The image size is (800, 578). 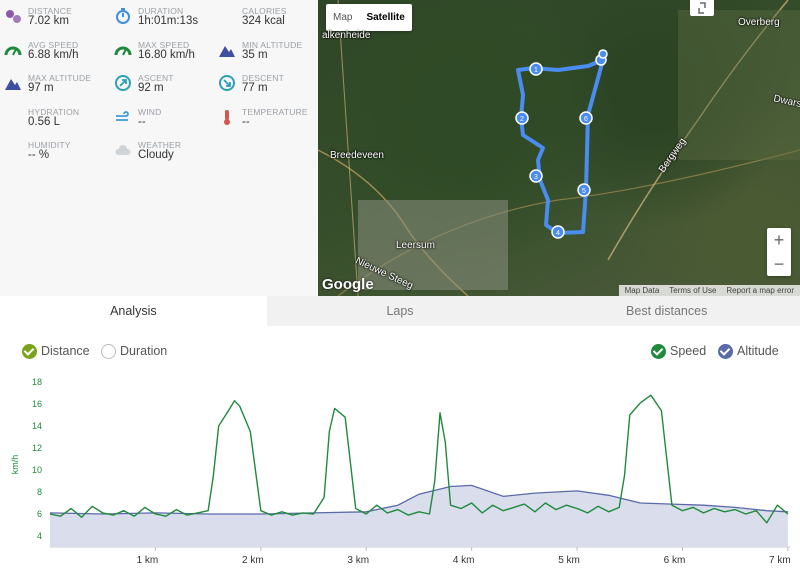 I want to click on route-marker: 3, so click(x=536, y=176).